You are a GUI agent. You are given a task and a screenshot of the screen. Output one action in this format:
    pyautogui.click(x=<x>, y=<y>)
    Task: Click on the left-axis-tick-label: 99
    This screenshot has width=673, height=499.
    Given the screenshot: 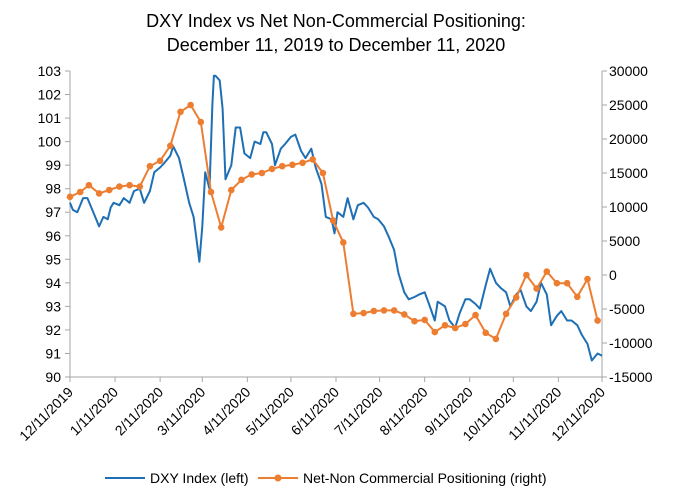 What is the action you would take?
    pyautogui.click(x=53, y=165)
    